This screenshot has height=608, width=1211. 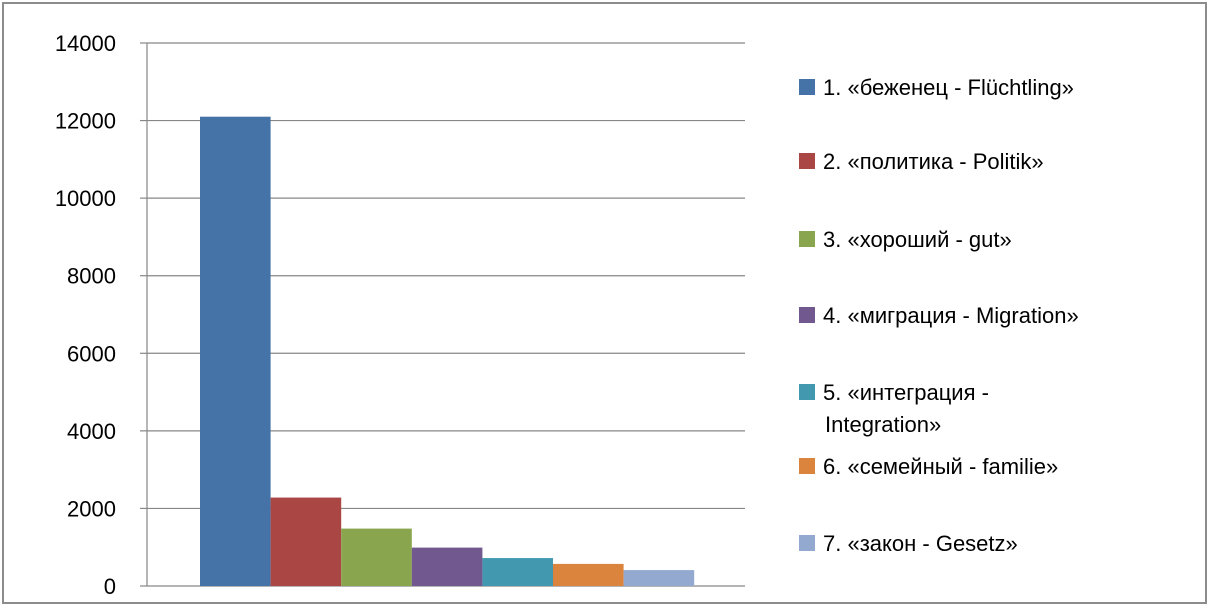 What do you see at coordinates (110, 586) in the screenshot?
I see `y-tick-label: 0` at bounding box center [110, 586].